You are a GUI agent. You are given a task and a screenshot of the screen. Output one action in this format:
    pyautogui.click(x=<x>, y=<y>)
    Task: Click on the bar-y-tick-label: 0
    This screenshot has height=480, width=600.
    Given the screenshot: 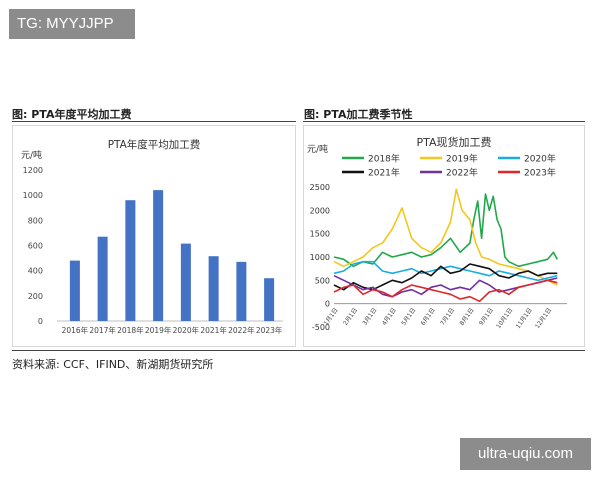 What is the action you would take?
    pyautogui.click(x=40, y=321)
    